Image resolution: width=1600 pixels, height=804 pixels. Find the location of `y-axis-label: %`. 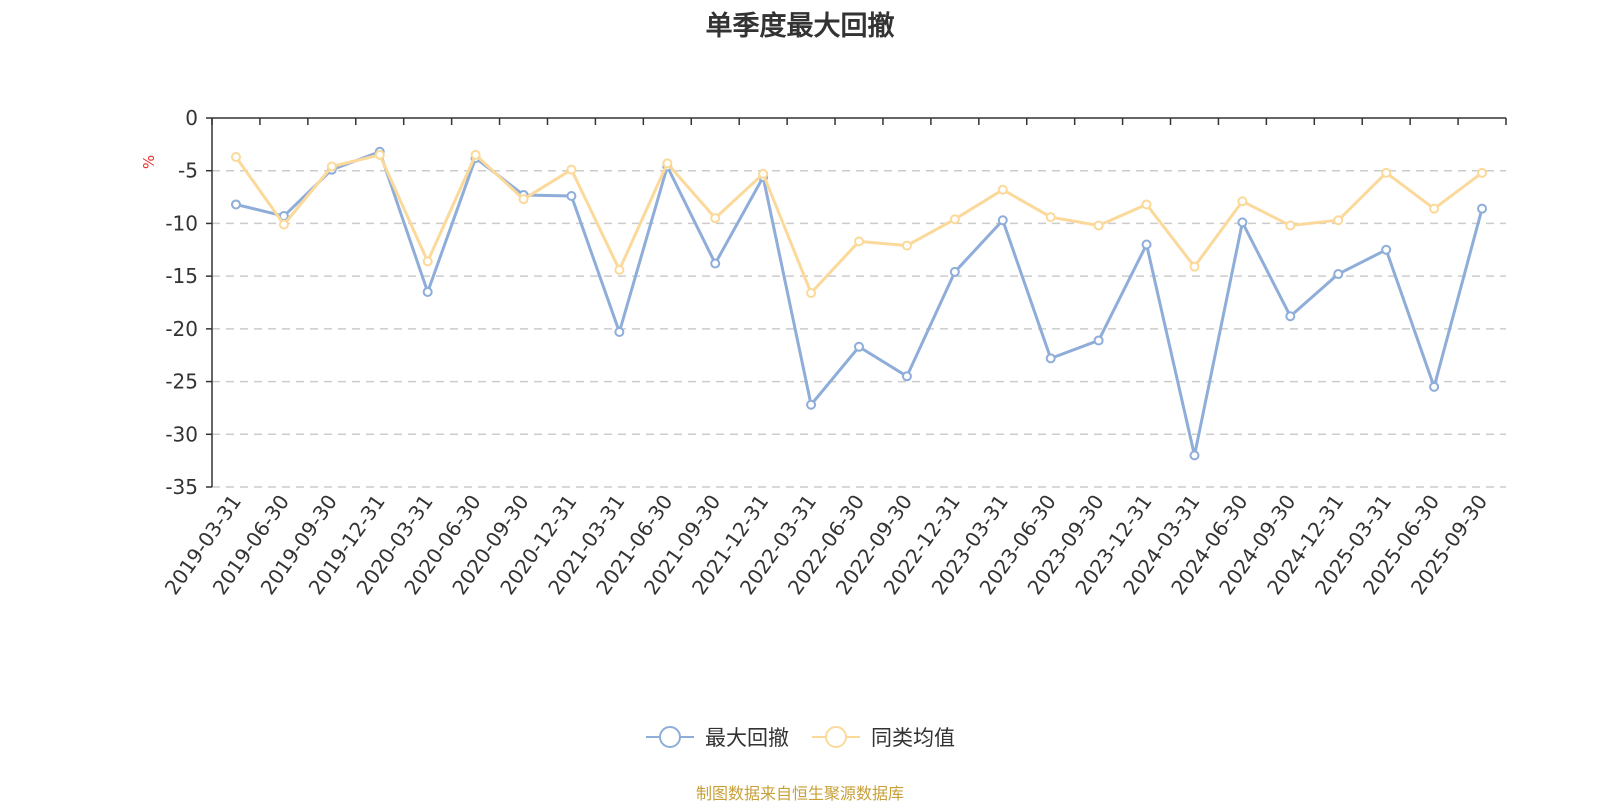

y-axis-label: % is located at coordinates (149, 162).